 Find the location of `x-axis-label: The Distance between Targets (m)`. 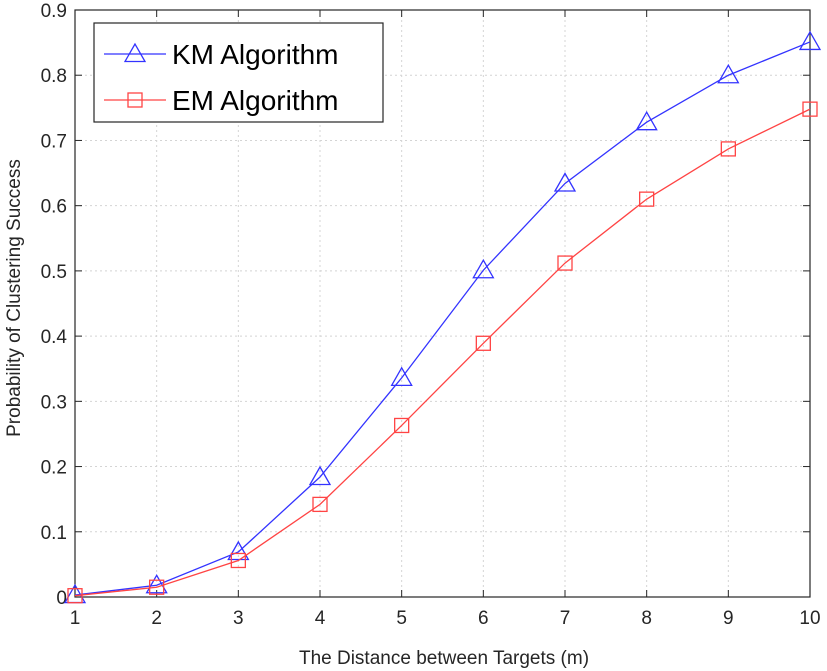

x-axis-label: The Distance between Targets (m) is located at coordinates (444, 658).